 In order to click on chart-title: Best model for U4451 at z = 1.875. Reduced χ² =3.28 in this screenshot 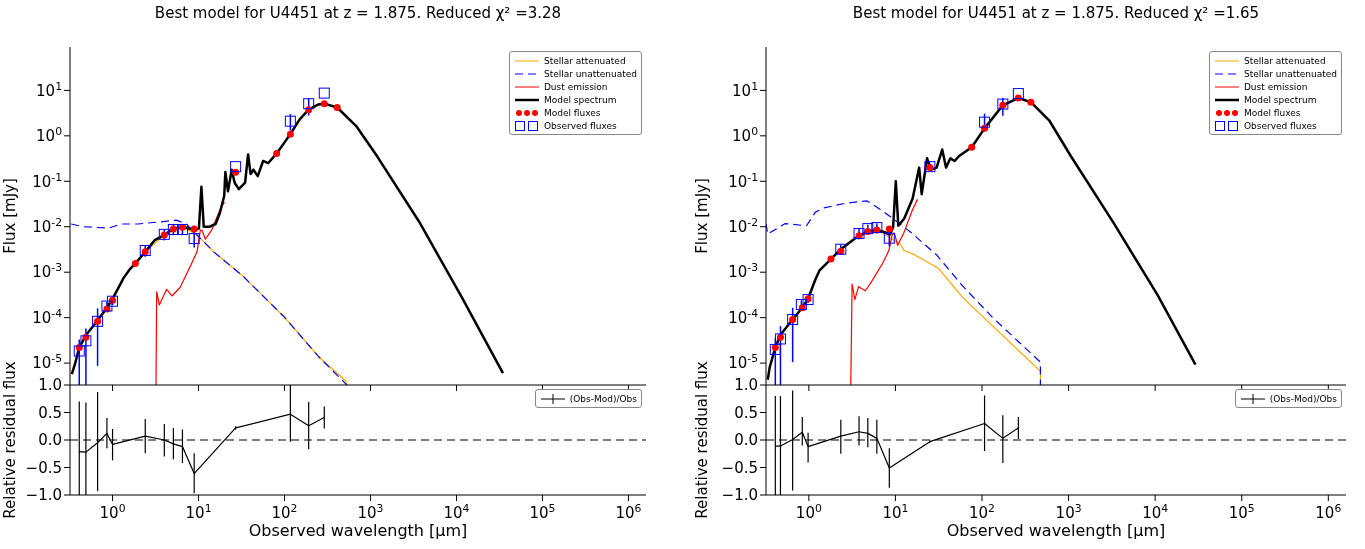, I will do `click(358, 13)`.